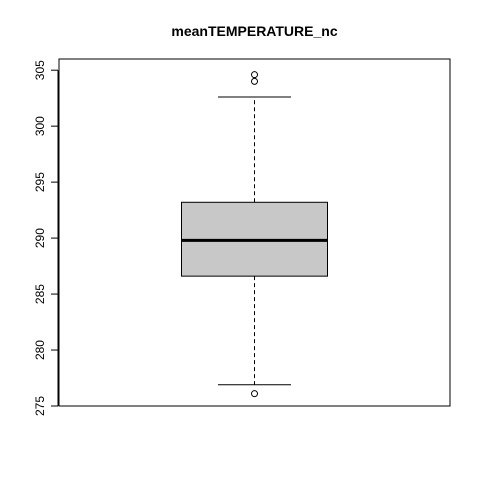 The width and height of the screenshot is (480, 480). What do you see at coordinates (40, 126) in the screenshot?
I see `y-tick-label: 300` at bounding box center [40, 126].